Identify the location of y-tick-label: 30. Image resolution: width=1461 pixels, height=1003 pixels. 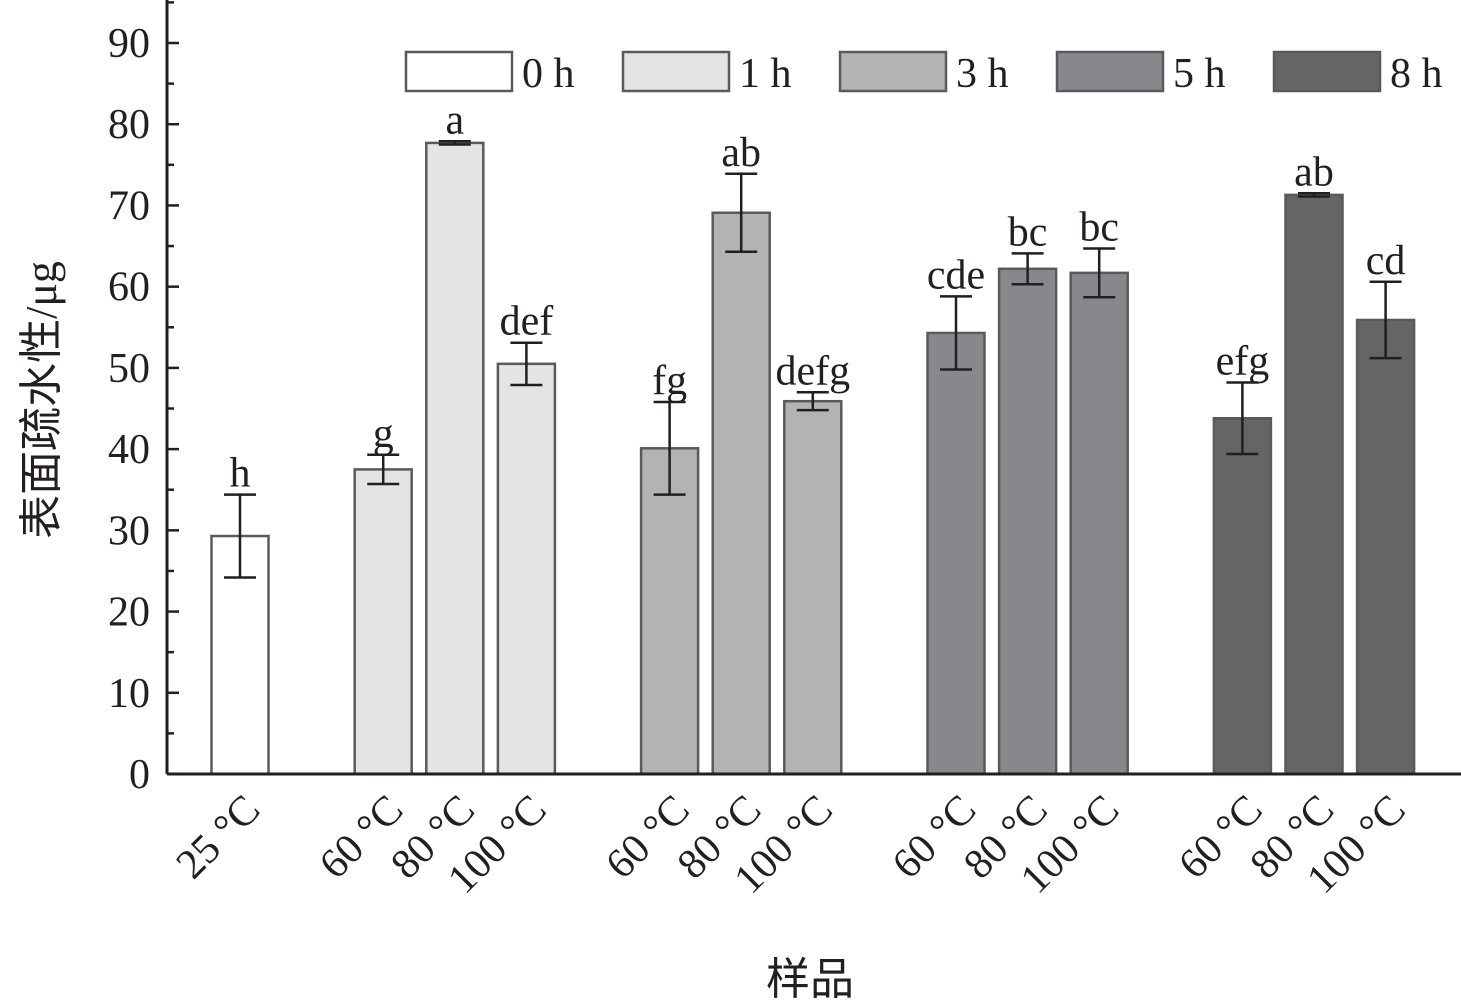
(129, 531).